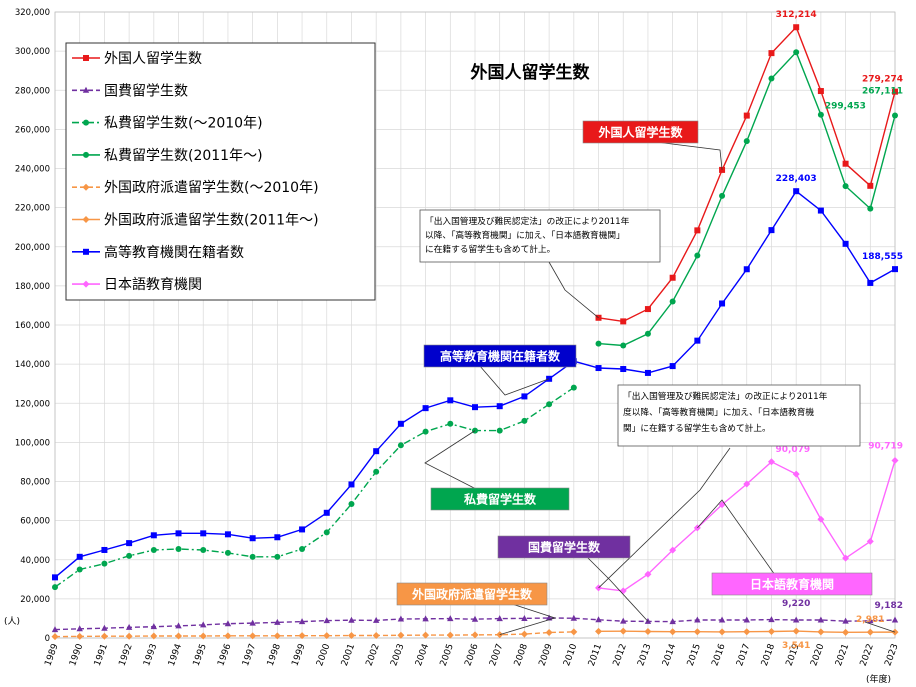  What do you see at coordinates (870, 620) in the screenshot?
I see `value-label: 2,981` at bounding box center [870, 620].